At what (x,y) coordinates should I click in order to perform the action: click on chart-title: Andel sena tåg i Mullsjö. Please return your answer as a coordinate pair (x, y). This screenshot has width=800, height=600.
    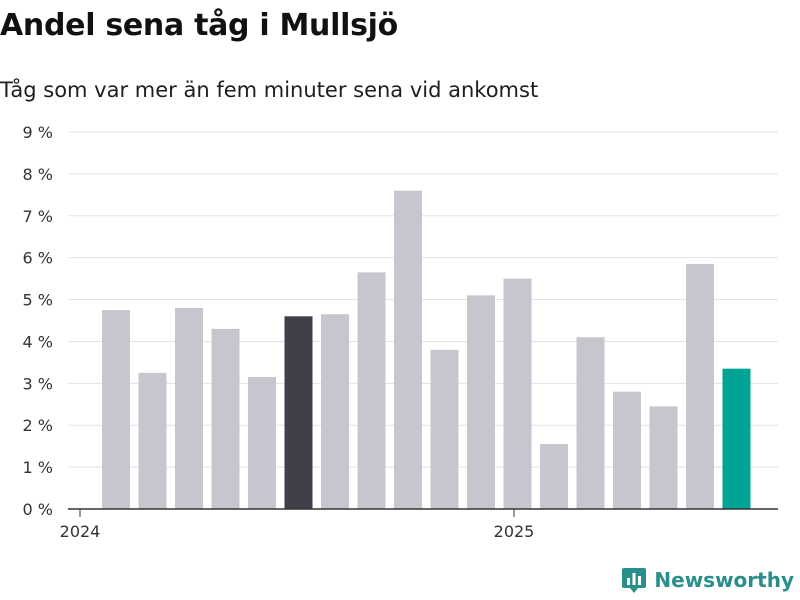
    Looking at the image, I should click on (199, 25).